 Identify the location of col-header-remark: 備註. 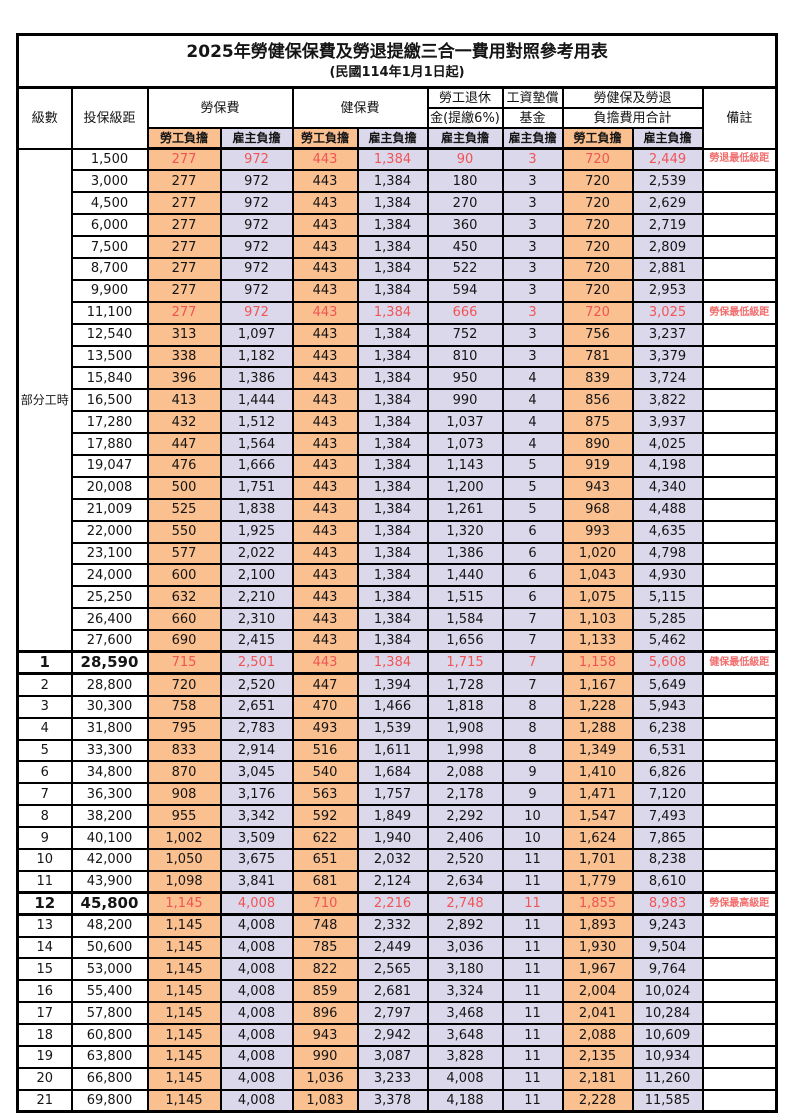
(739, 118).